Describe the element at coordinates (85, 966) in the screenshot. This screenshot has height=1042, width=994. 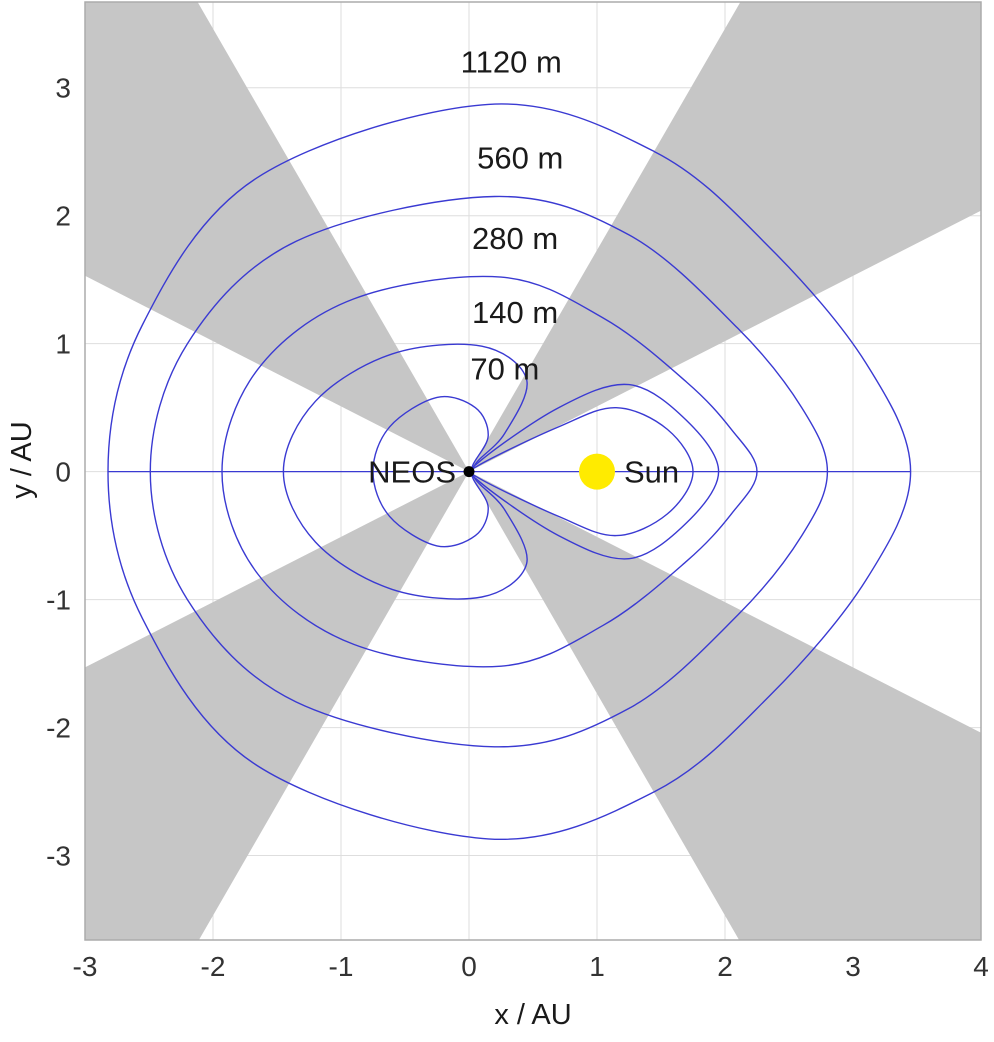
I see `tick-label-x: -3` at that location.